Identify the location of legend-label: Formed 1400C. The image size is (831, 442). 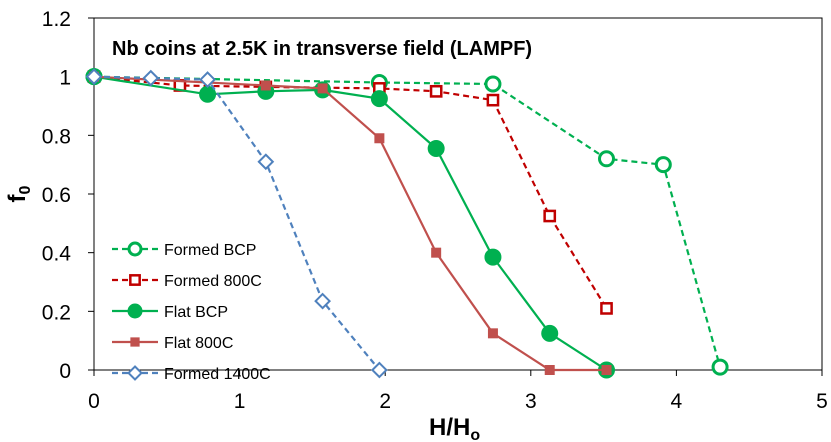
(217, 374).